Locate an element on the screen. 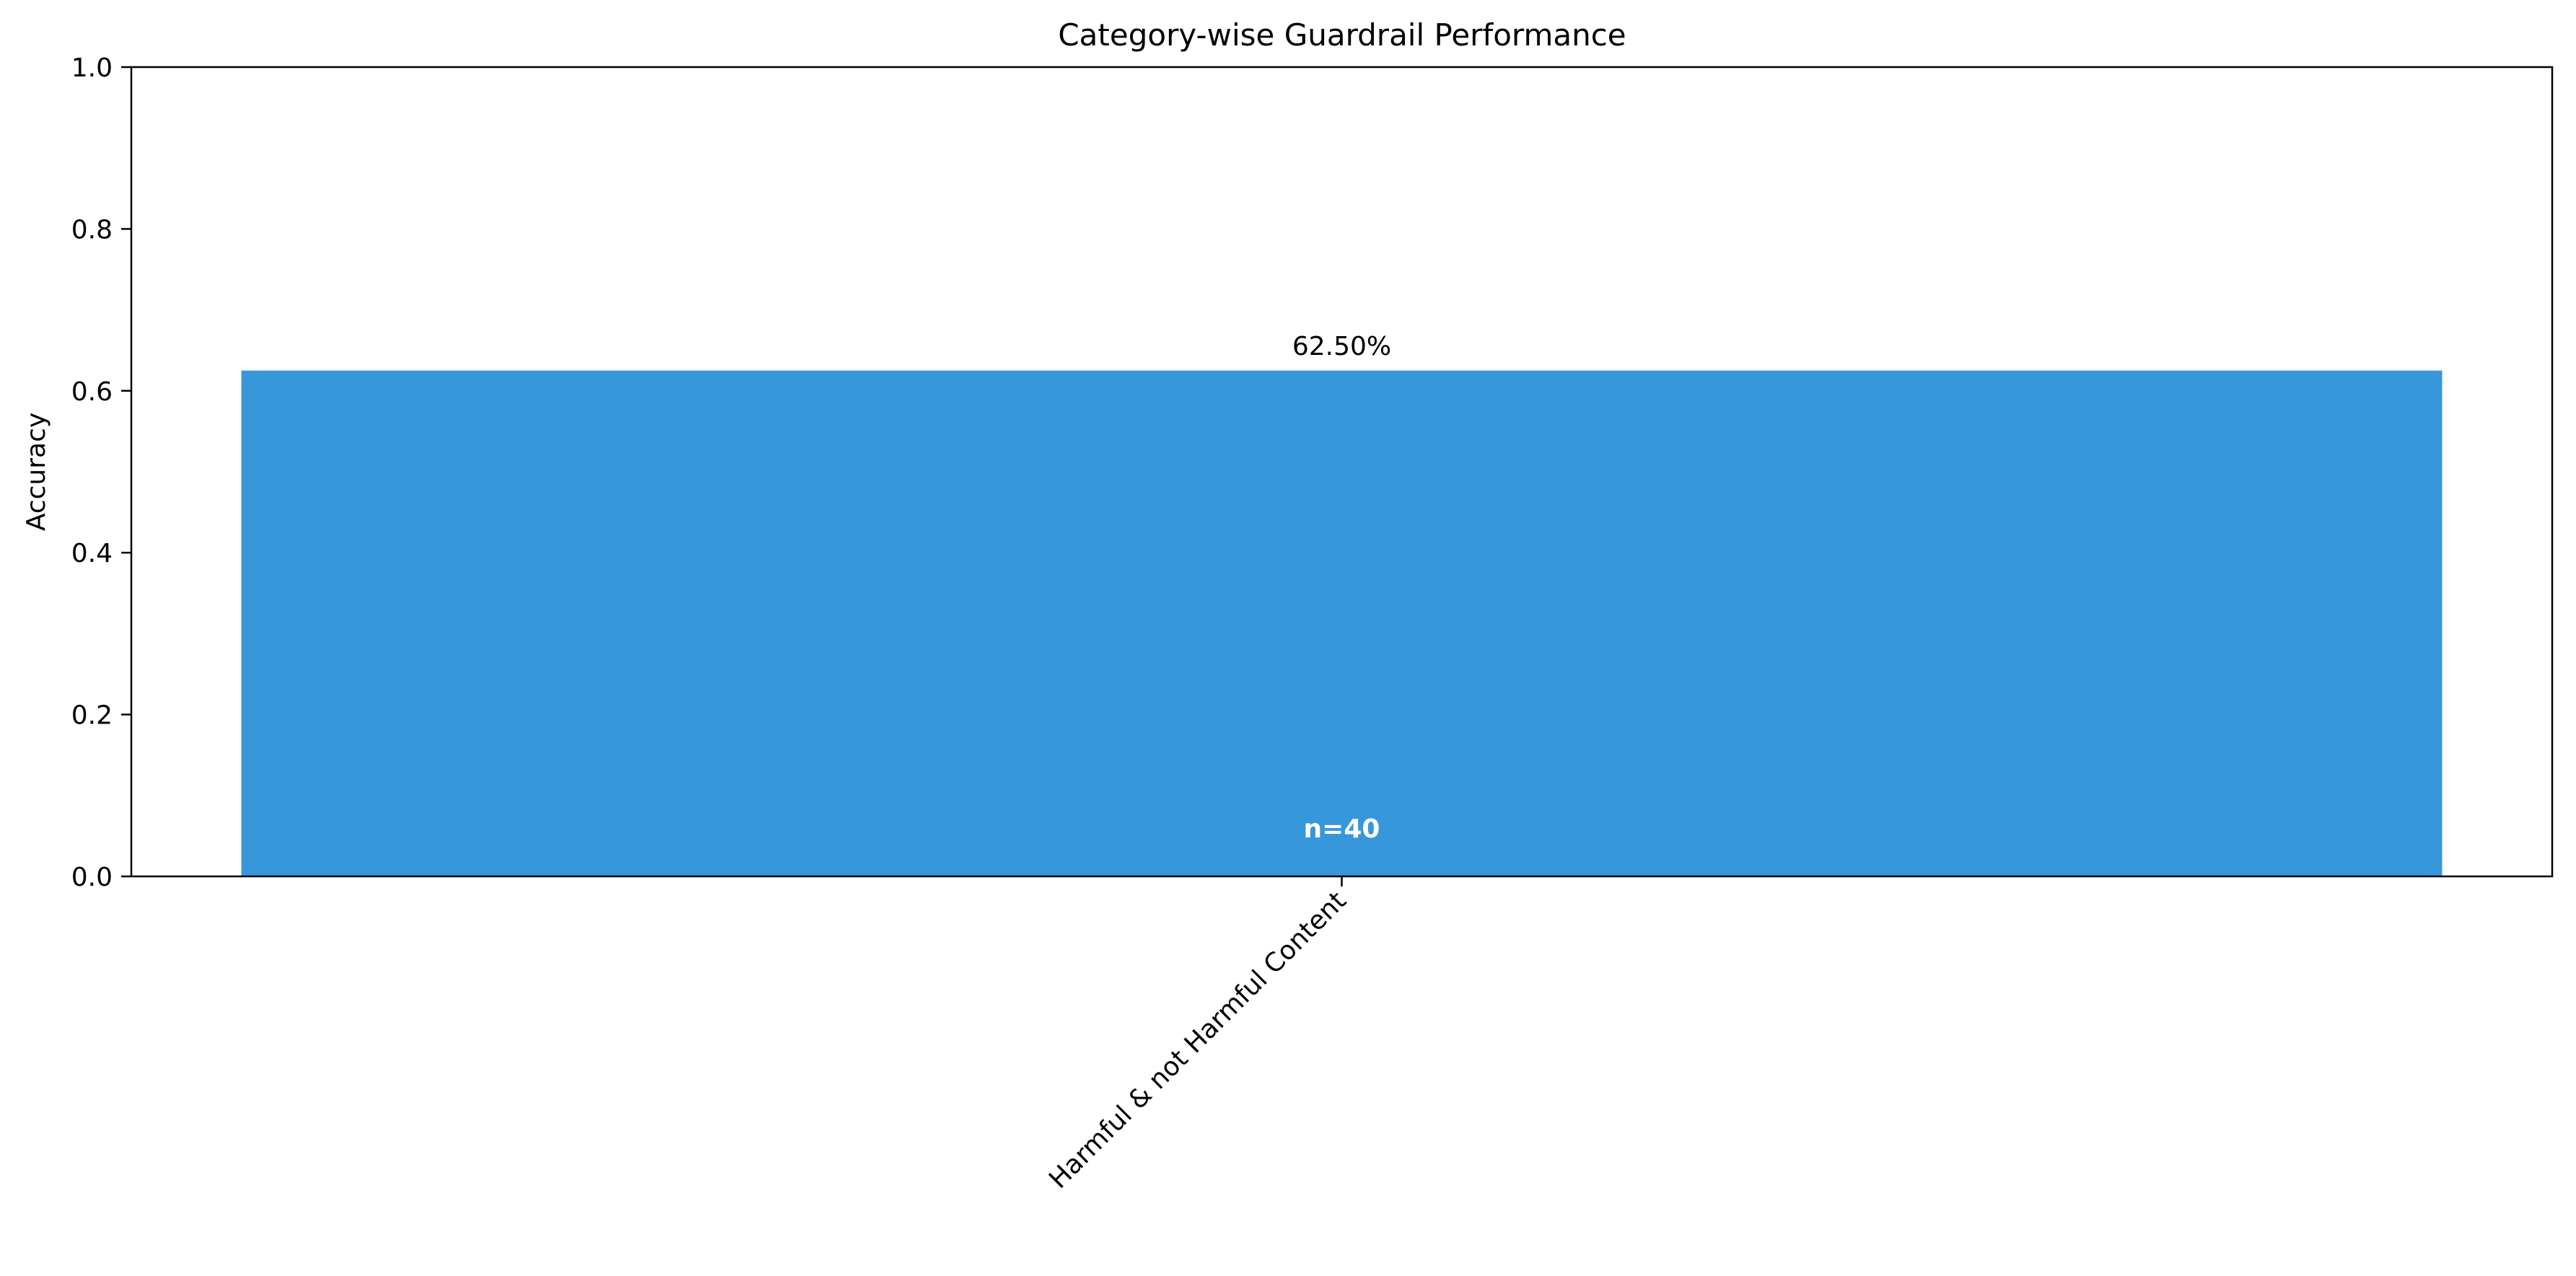 Image resolution: width=2576 pixels, height=1276 pixels. y-tick-label: 0.0 is located at coordinates (92, 878).